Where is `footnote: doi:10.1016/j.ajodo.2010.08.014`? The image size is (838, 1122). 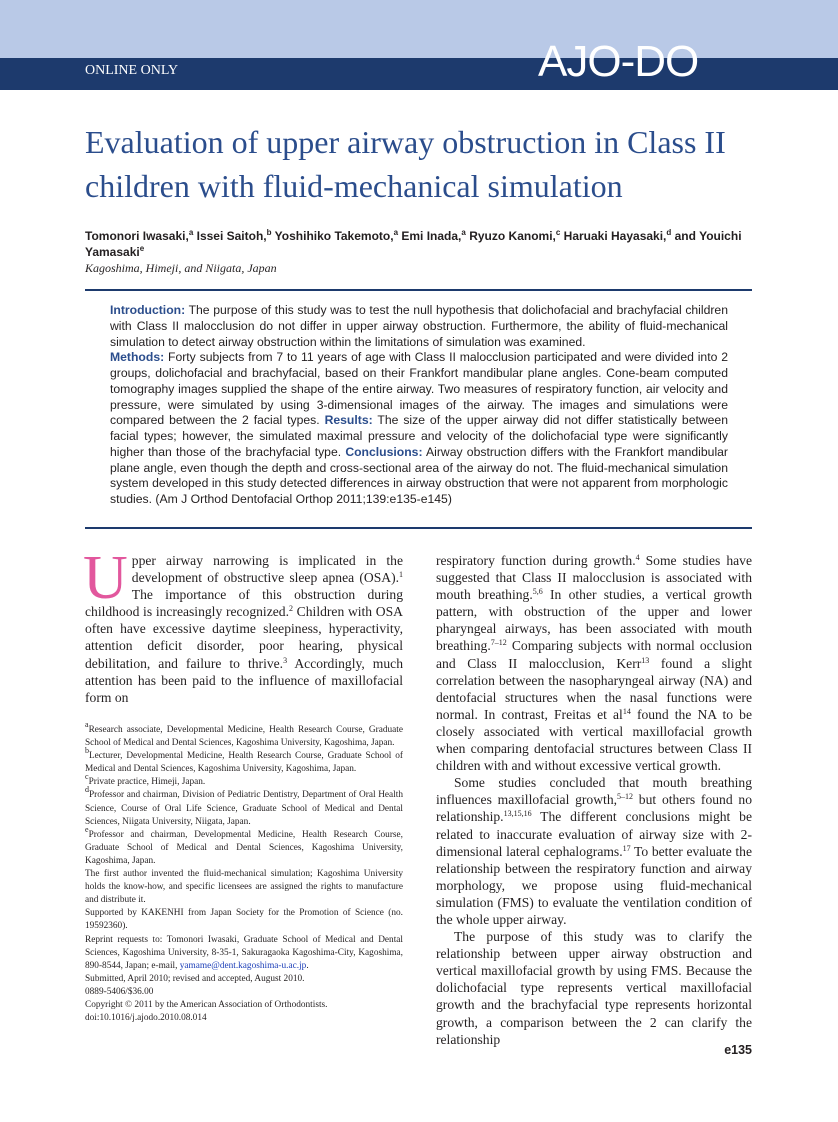
footnote: doi:10.1016/j.ajodo.2010.08.014 is located at coordinates (244, 1018).